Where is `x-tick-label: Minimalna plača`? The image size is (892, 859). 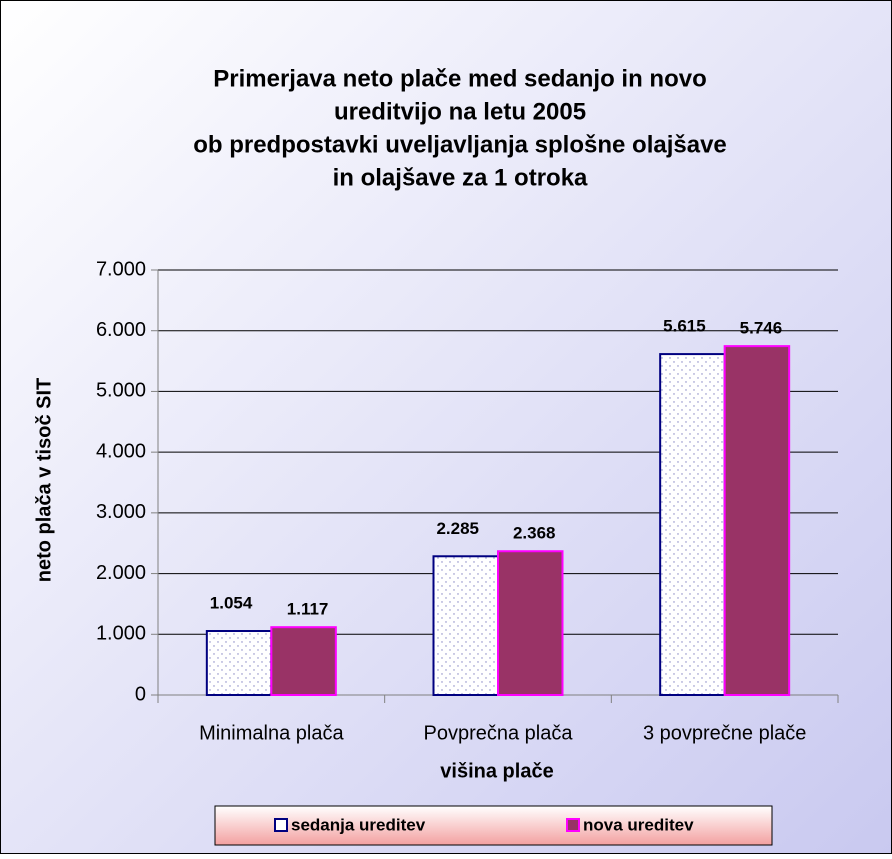
x-tick-label: Minimalna plača is located at coordinates (271, 733).